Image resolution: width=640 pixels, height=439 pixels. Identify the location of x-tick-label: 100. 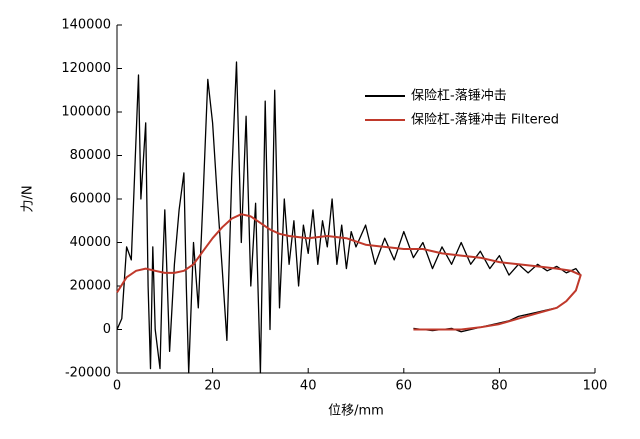
(595, 386).